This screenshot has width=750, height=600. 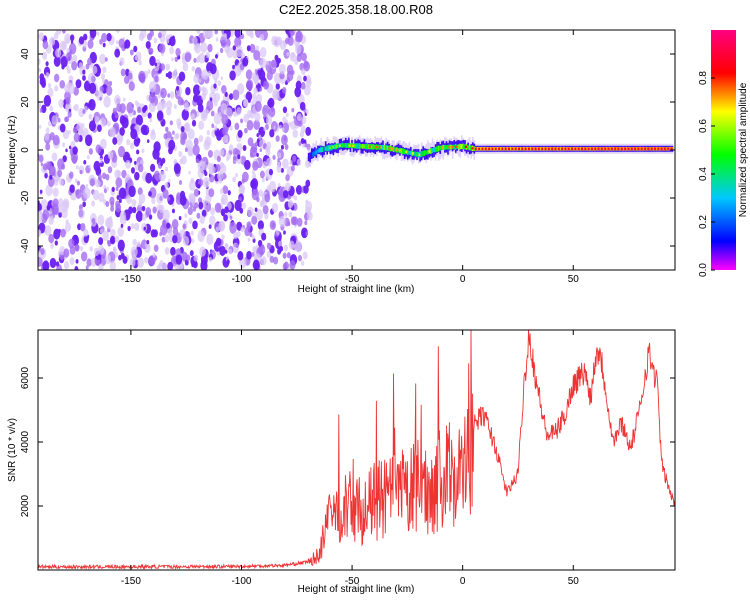 I want to click on colorbar-tick-label: 0.0, so click(x=703, y=270).